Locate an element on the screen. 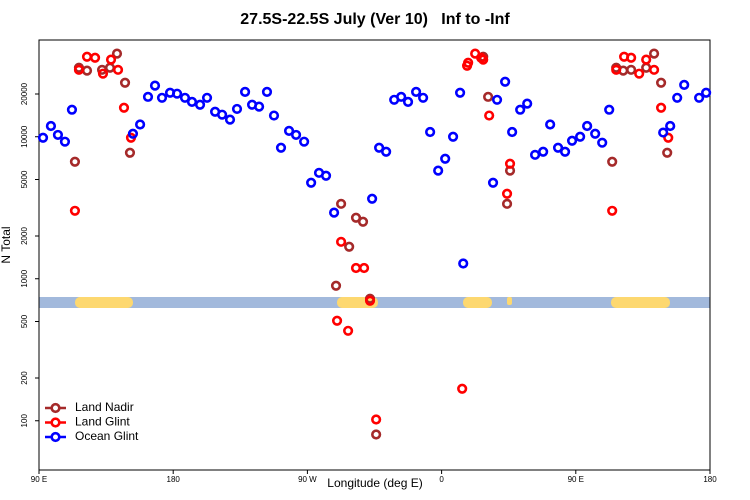 The image size is (750, 500). y-tick-label: 5000 is located at coordinates (24, 179).